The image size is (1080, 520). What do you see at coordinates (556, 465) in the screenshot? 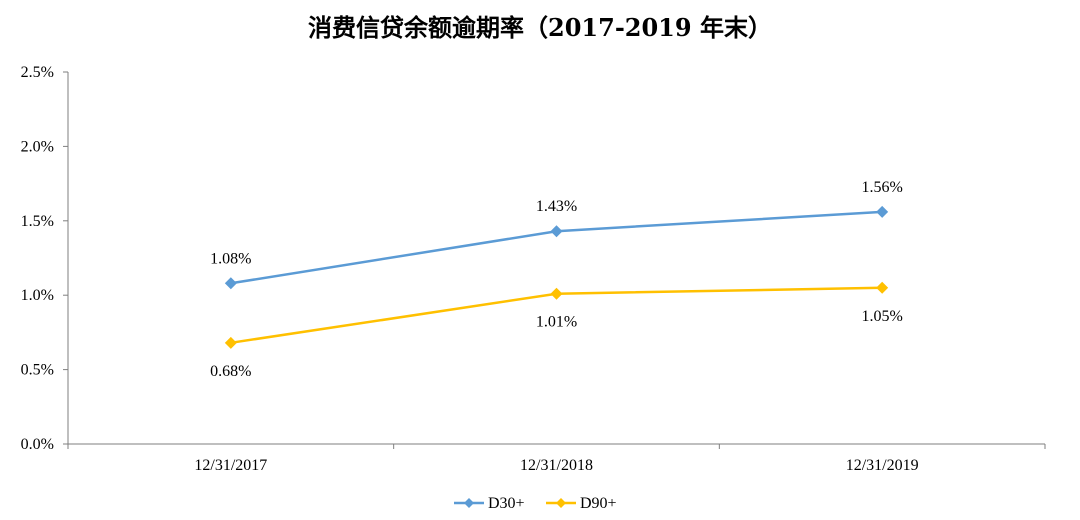
I see `x-tick-label: 12/31/2018` at bounding box center [556, 465].